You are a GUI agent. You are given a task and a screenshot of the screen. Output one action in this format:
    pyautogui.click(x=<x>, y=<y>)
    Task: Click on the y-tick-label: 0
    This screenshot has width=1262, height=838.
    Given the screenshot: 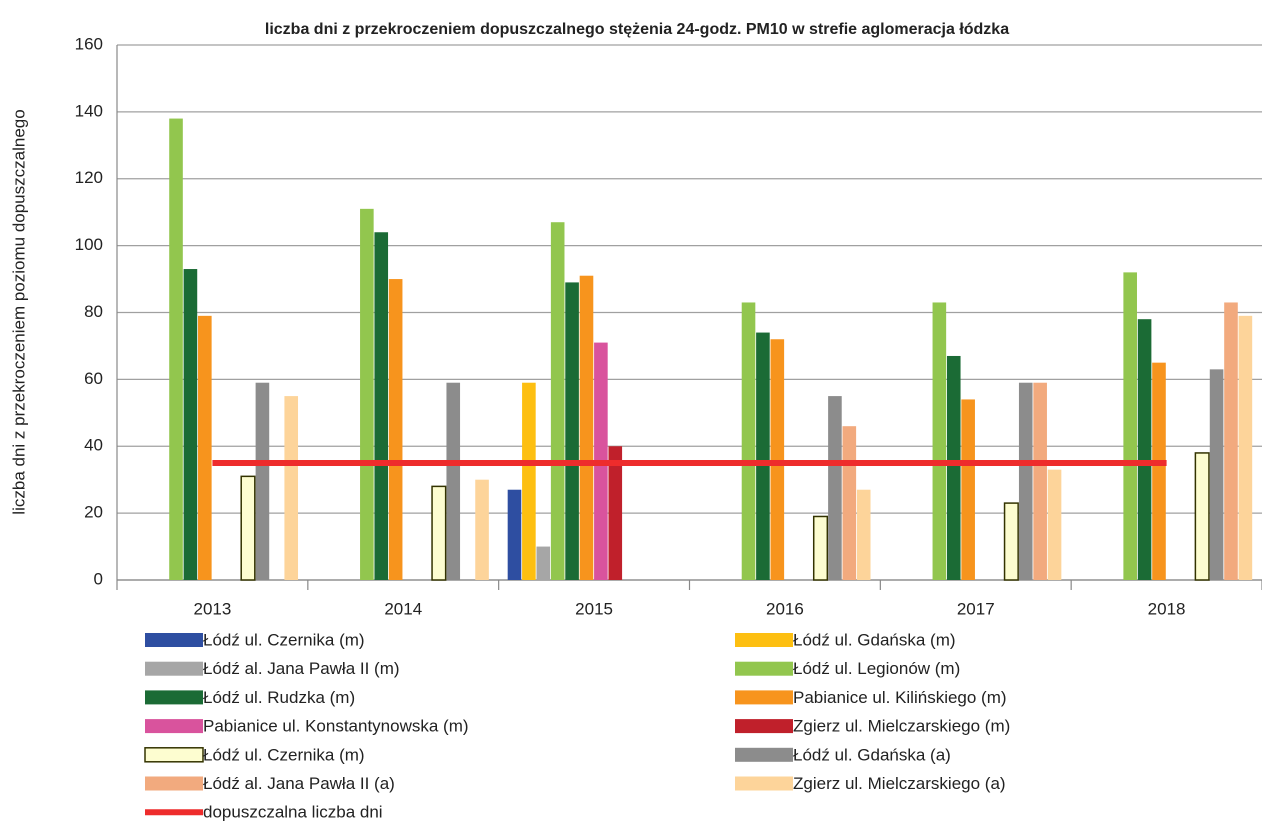 What is the action you would take?
    pyautogui.click(x=98, y=578)
    